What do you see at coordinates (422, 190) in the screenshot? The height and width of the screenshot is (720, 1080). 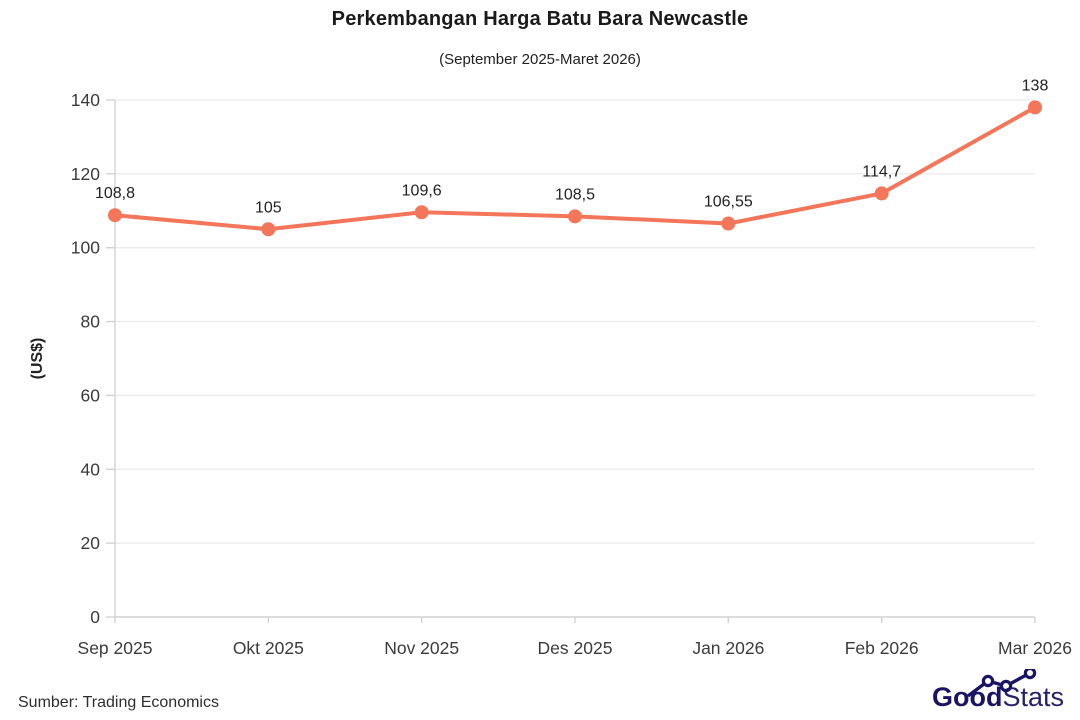 I see `data-point-label: 109,6` at bounding box center [422, 190].